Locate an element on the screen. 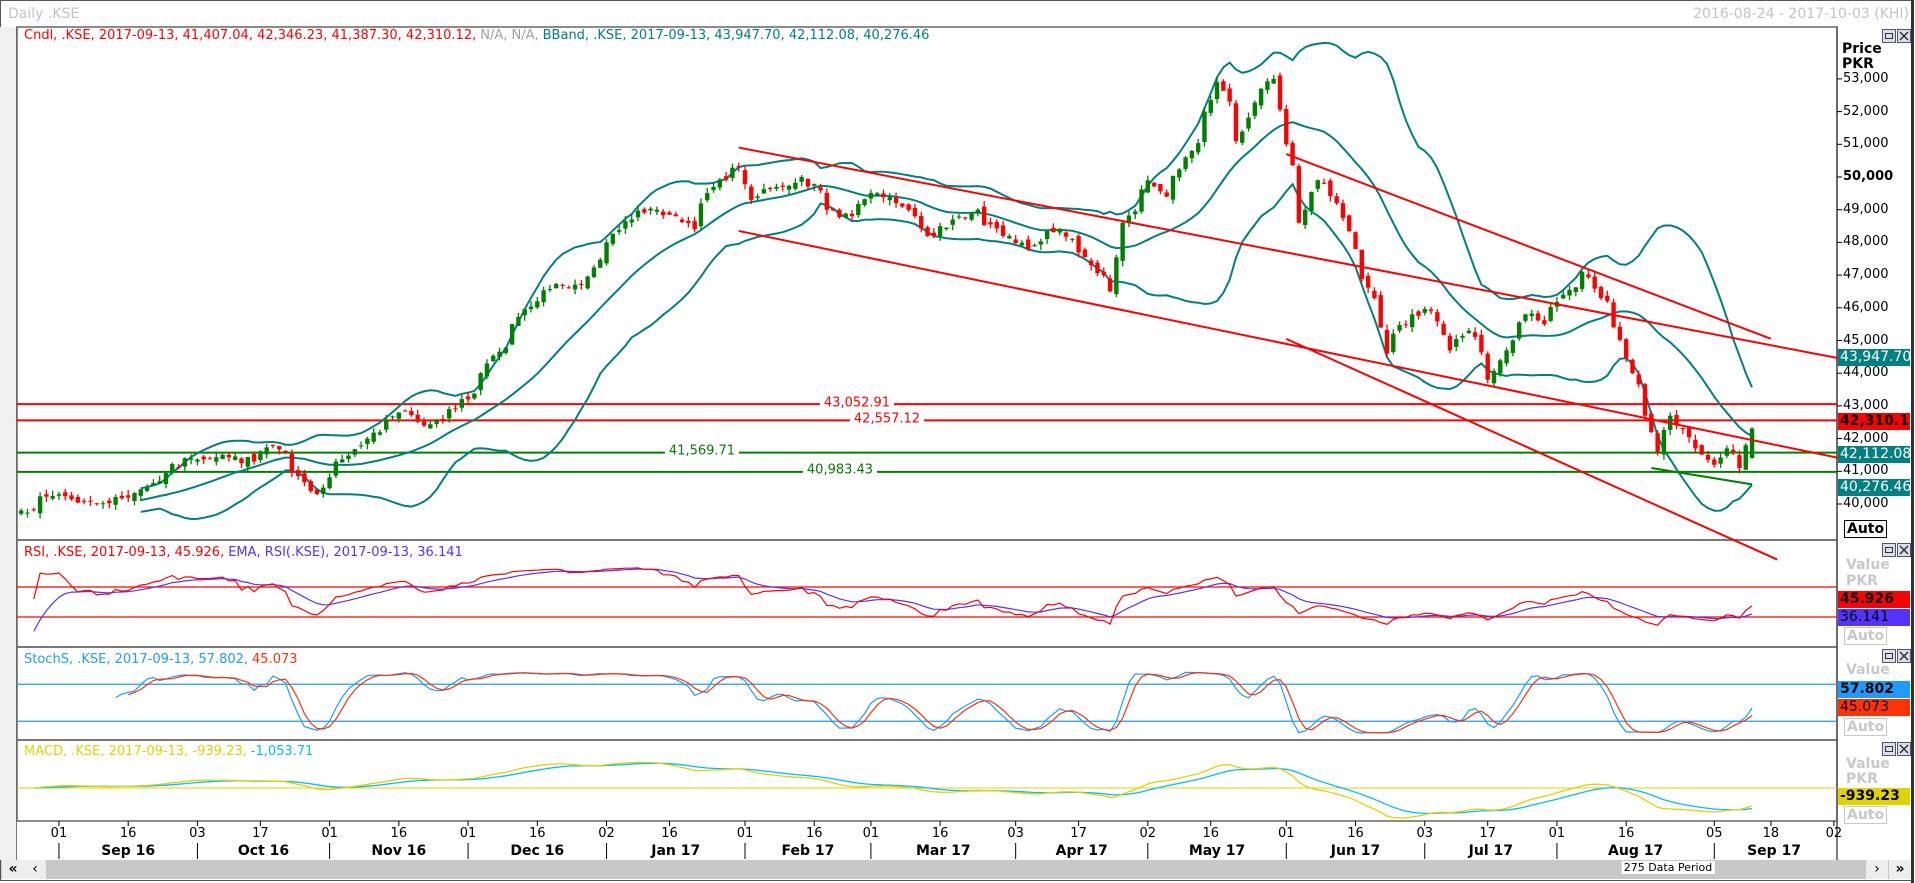 Image resolution: width=1915 pixels, height=883 pixels. macd-signal-line is located at coordinates (893, 788).